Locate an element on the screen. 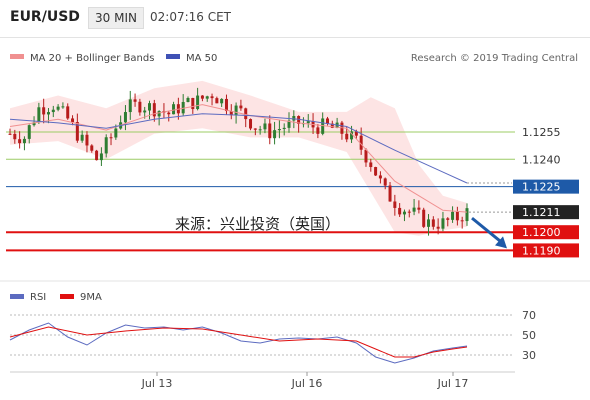 The width and height of the screenshot is (590, 400). overlay-caption: 来源：兴业投资（英国） is located at coordinates (257, 224).